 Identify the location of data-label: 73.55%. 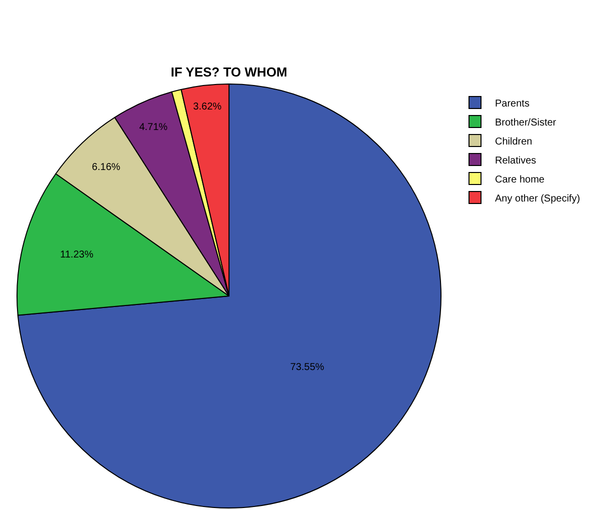
(307, 367).